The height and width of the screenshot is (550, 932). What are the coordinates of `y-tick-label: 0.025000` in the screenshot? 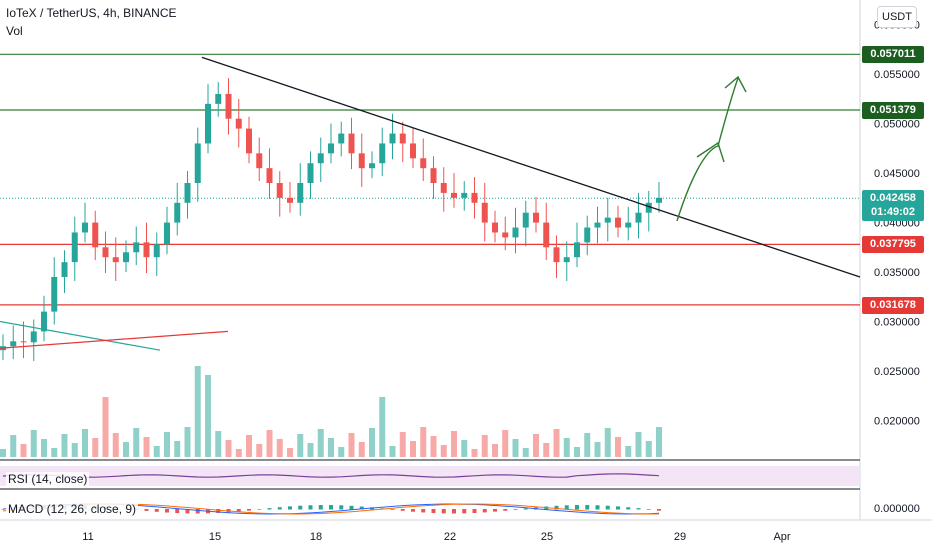 It's located at (897, 372).